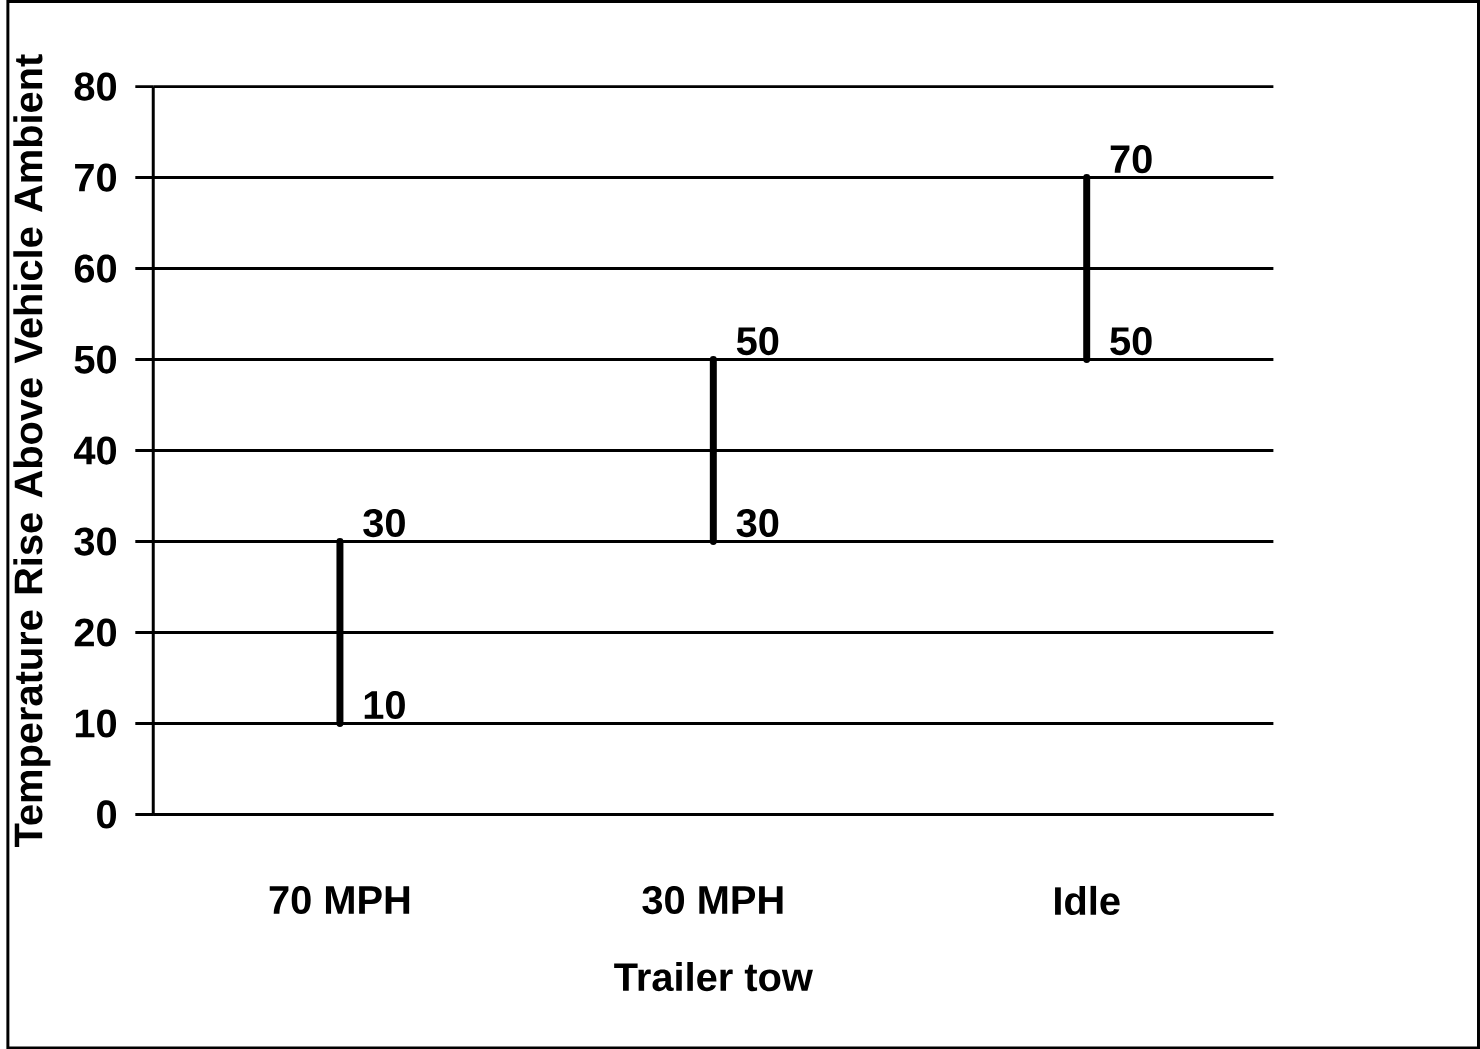 The width and height of the screenshot is (1480, 1049). Describe the element at coordinates (96, 177) in the screenshot. I see `y-tick-label: 70` at that location.